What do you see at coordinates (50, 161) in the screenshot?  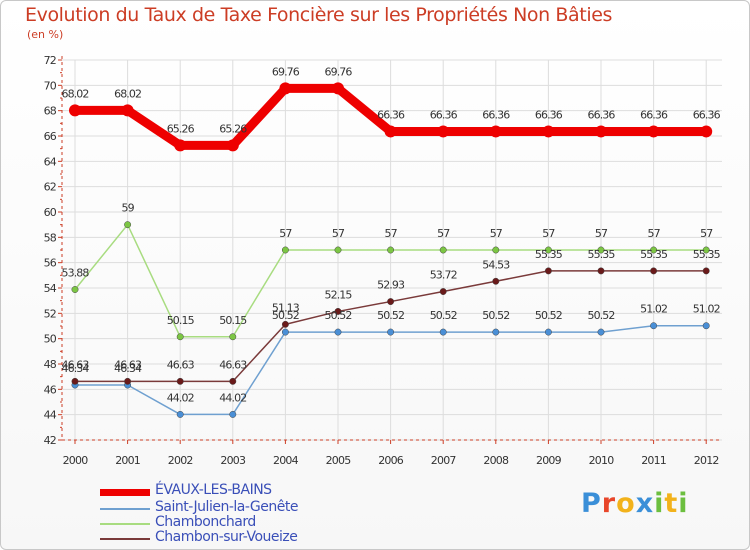 I see `y-tick-label-64: 64` at bounding box center [50, 161].